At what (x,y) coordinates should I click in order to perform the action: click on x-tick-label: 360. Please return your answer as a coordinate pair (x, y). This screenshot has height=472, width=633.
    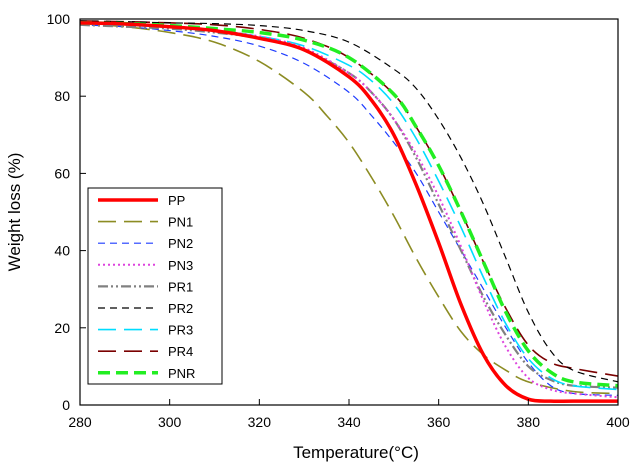
    Looking at the image, I should click on (439, 422).